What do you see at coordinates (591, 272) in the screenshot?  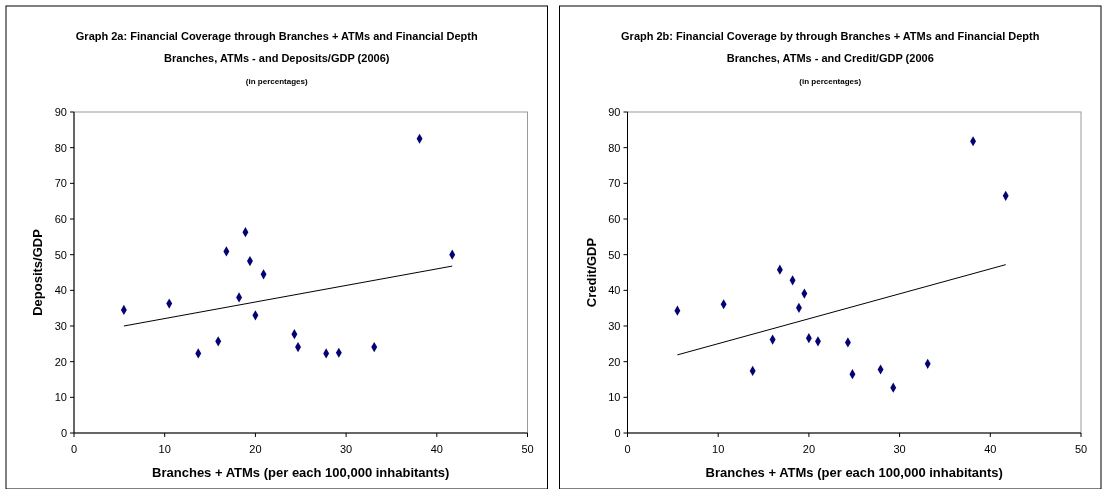 I see `y-axis-title: Credit/GDP` at bounding box center [591, 272].